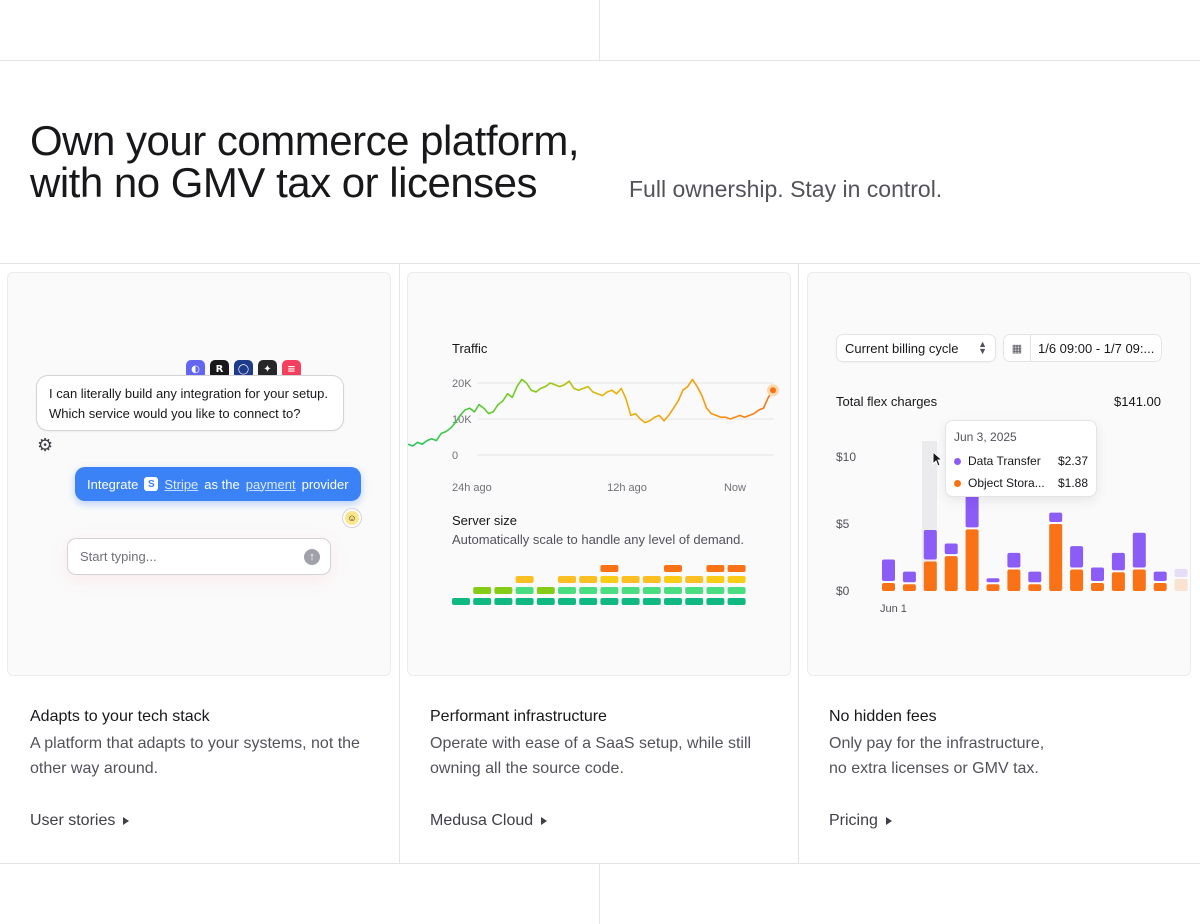 This screenshot has height=924, width=1200. Describe the element at coordinates (599, 585) in the screenshot. I see `server-size-chart` at that location.